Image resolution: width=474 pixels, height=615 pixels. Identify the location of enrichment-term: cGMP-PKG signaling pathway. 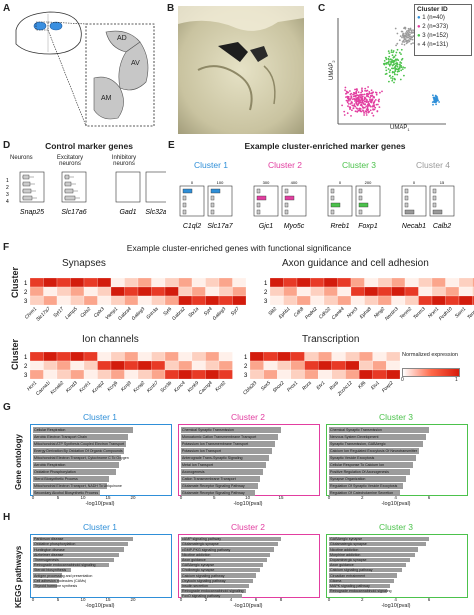
(206, 549).